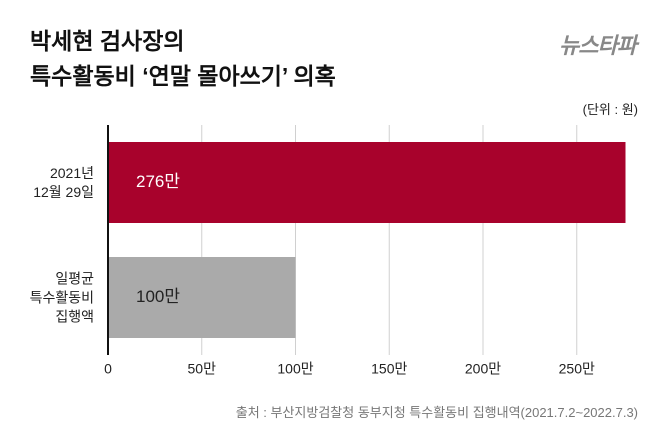 The image size is (658, 439). What do you see at coordinates (158, 296) in the screenshot?
I see `value-label: 100만` at bounding box center [158, 296].